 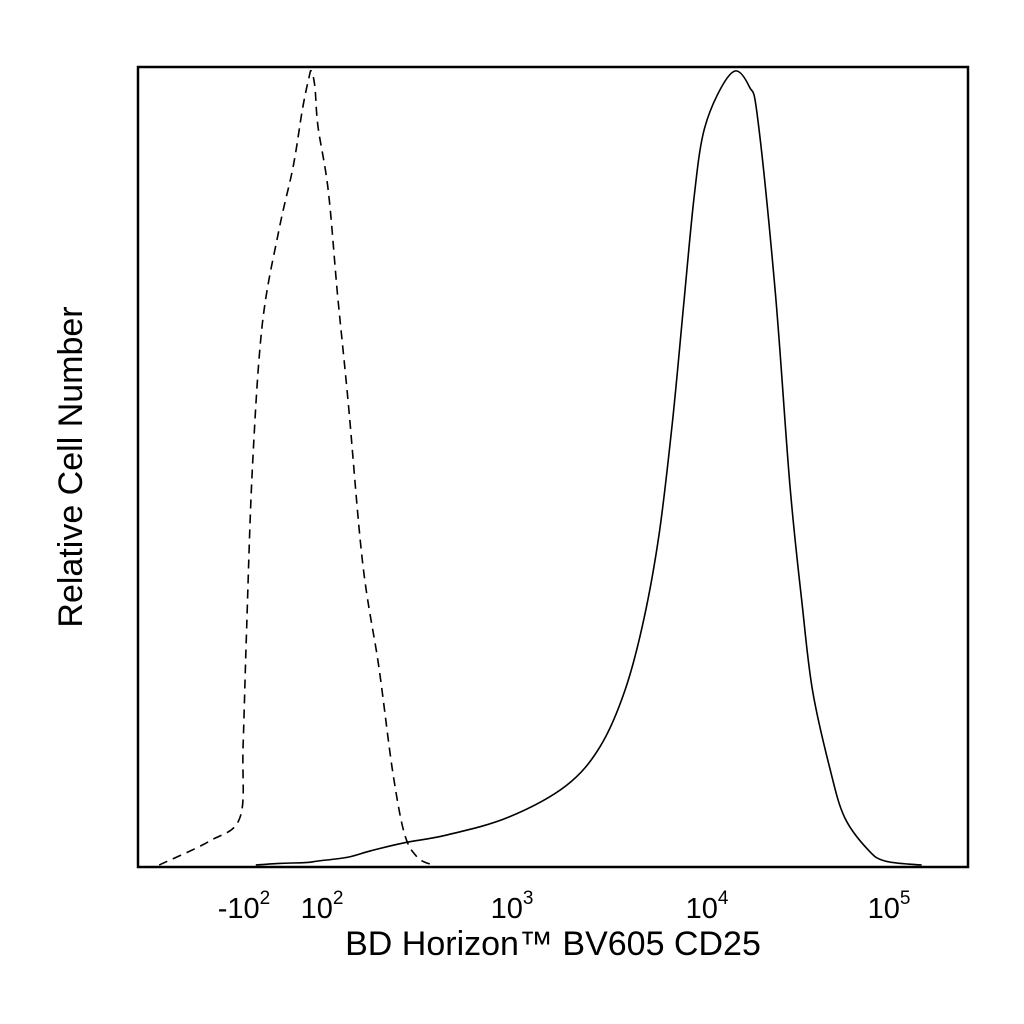 What do you see at coordinates (564, 906) in the screenshot?
I see `x-tick-labels: -102 10² 10³ 10⁴ 10⁵` at bounding box center [564, 906].